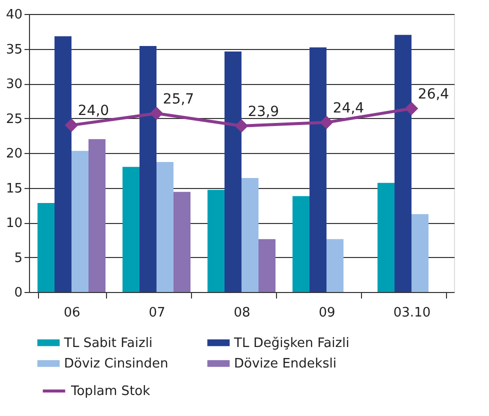  Describe the element at coordinates (14, 50) in the screenshot. I see `y-tick-label: 35` at that location.